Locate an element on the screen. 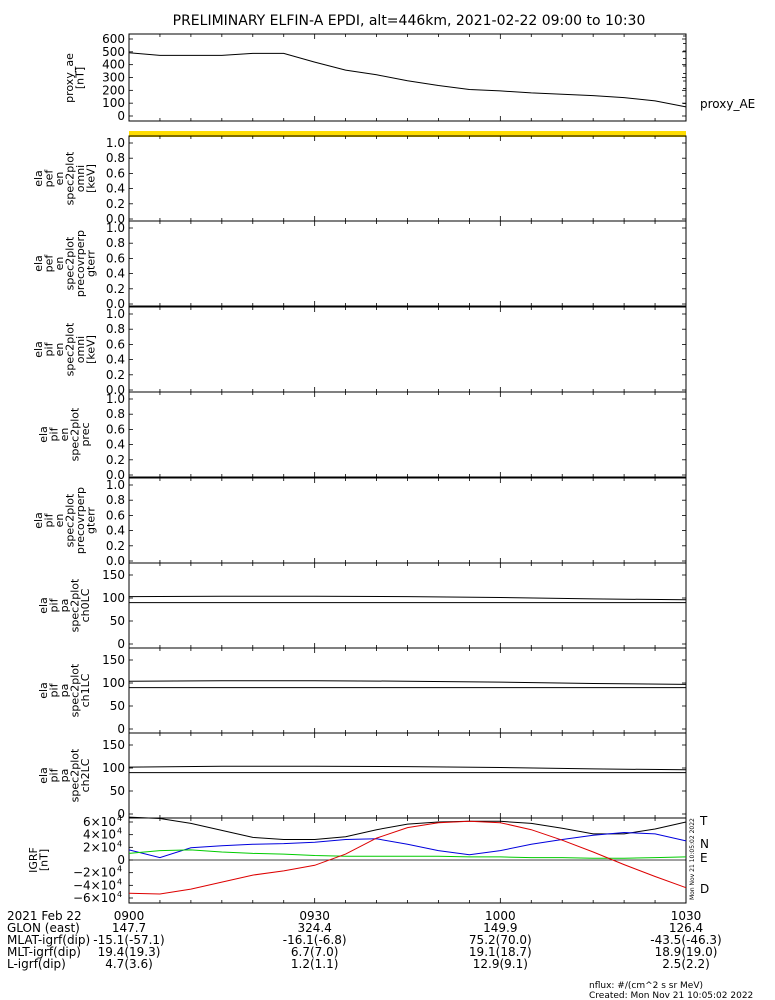 This screenshot has height=1000, width=775. y-axis-label-line: [nT] is located at coordinates (43, 860).